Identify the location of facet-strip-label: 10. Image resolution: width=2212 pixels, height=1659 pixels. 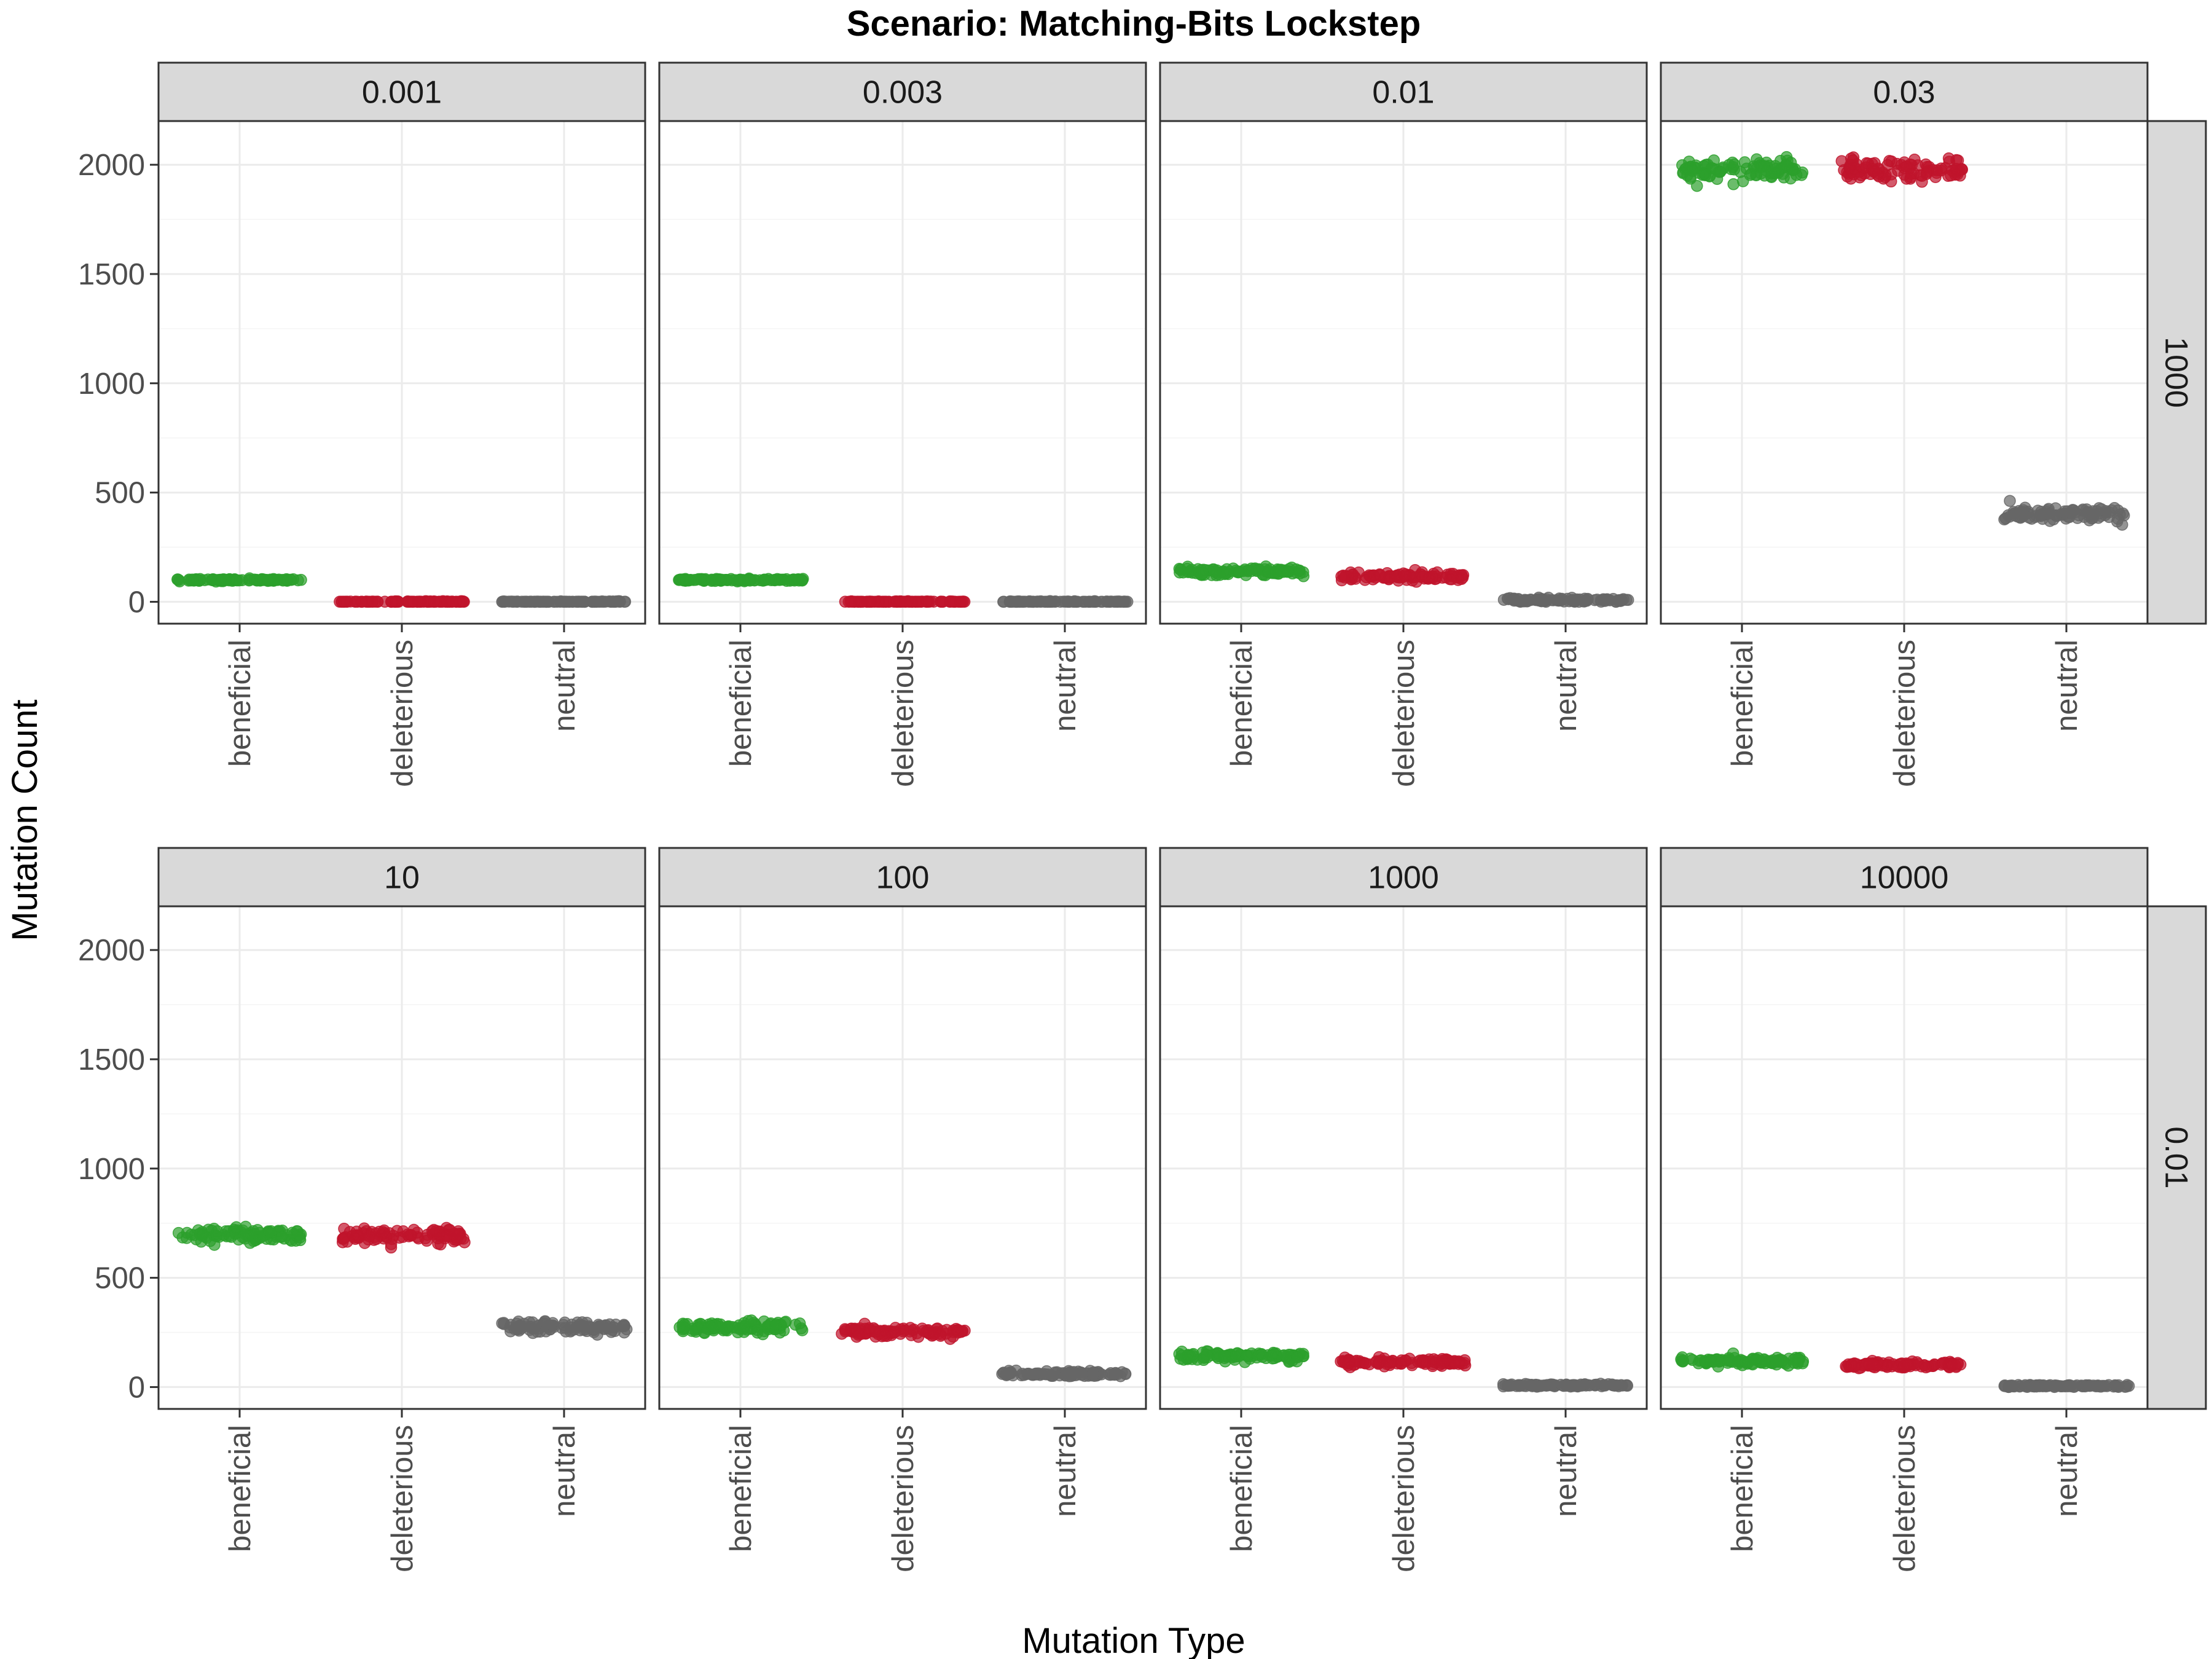
(402, 878).